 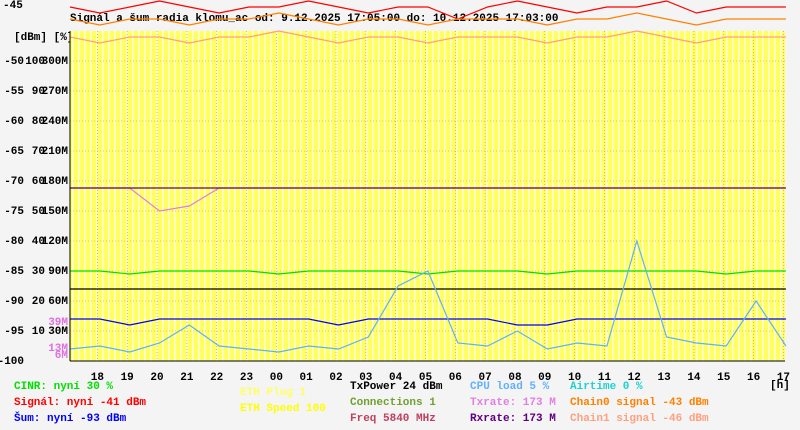 What do you see at coordinates (38, 152) in the screenshot?
I see `y2-tick-label: 70` at bounding box center [38, 152].